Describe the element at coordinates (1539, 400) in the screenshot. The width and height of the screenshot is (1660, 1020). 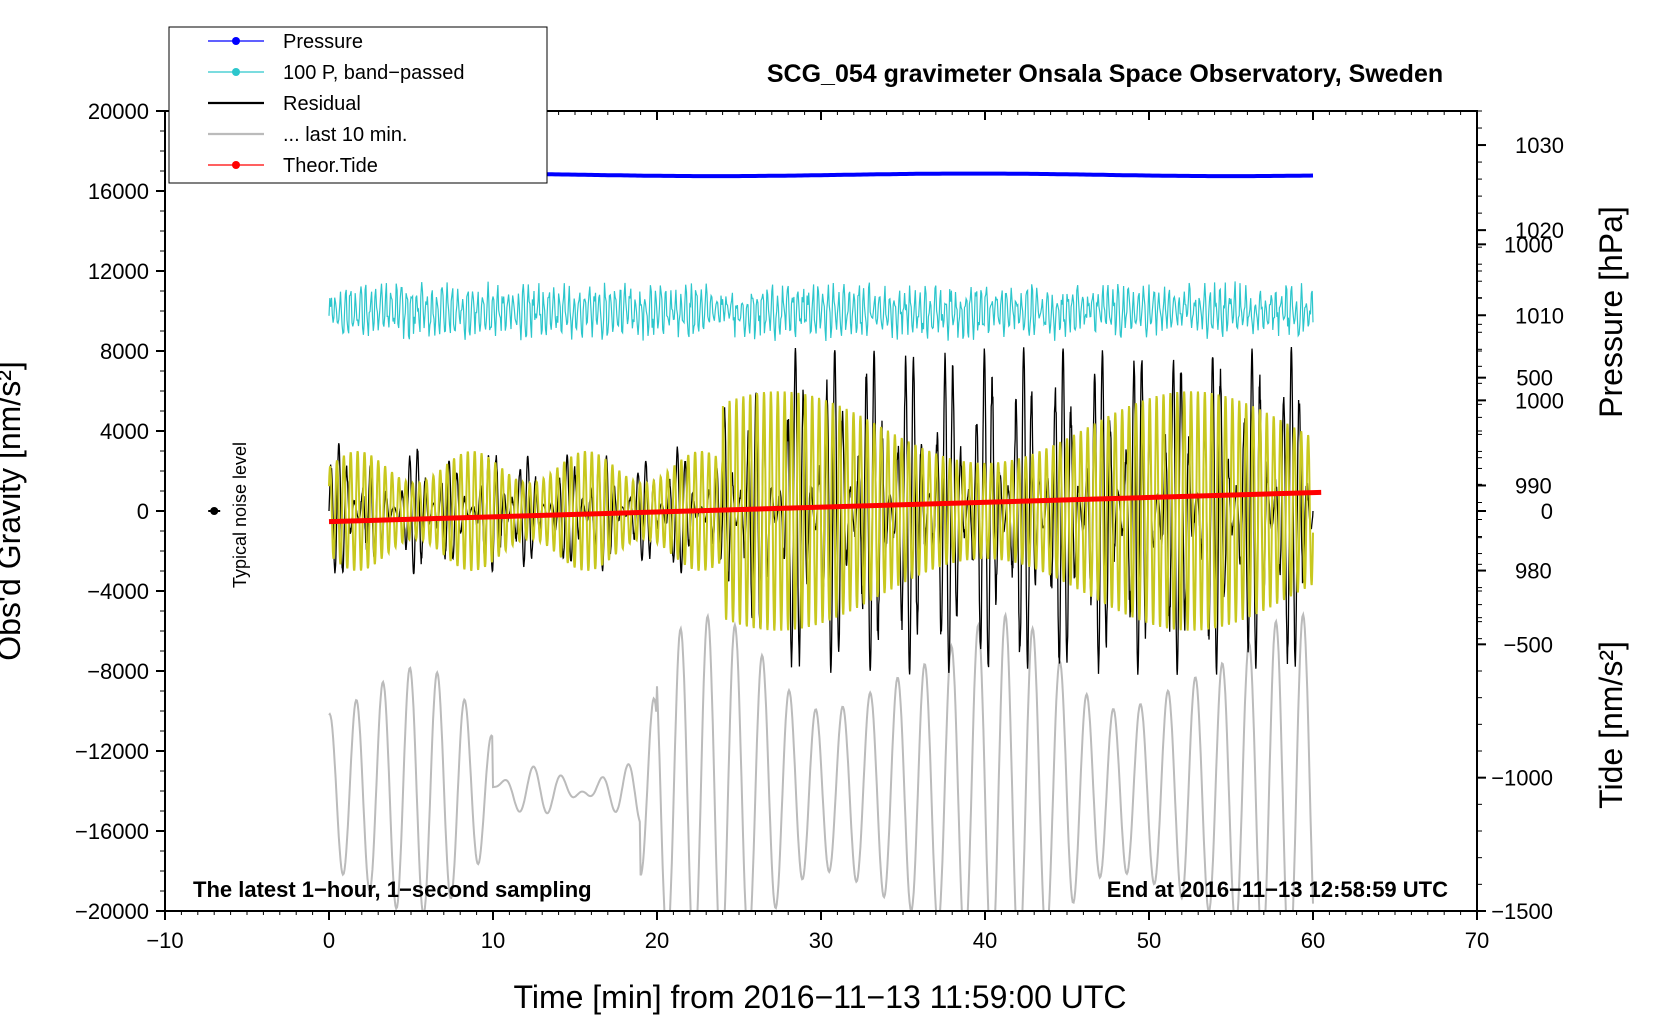
I see `pressure-tick-label: 1000` at that location.